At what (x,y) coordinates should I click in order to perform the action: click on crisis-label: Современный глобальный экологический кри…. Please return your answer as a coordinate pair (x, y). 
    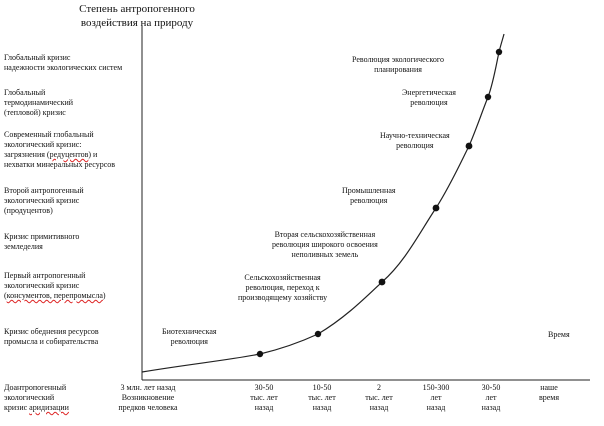
    Looking at the image, I should click on (71, 150).